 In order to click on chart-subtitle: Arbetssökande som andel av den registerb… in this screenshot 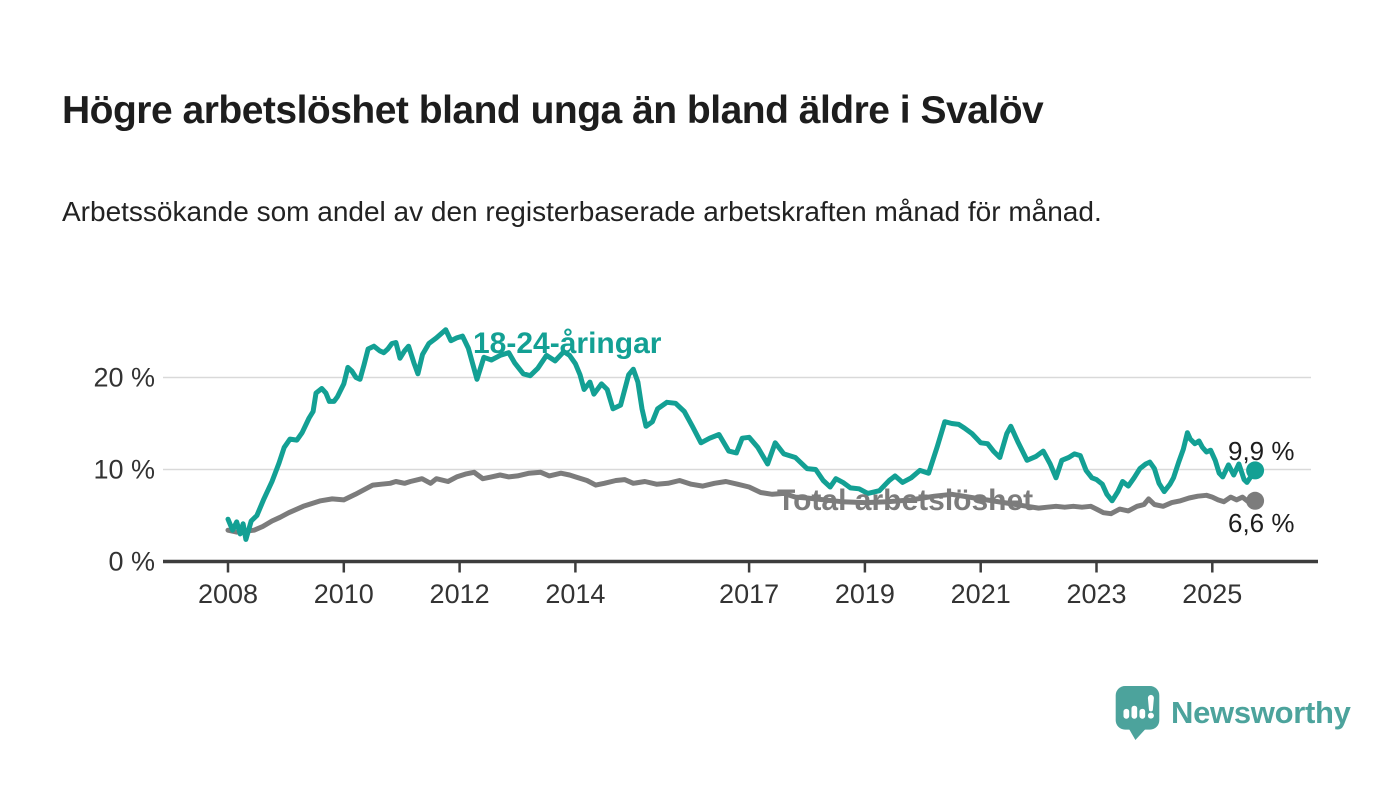, I will do `click(582, 211)`.